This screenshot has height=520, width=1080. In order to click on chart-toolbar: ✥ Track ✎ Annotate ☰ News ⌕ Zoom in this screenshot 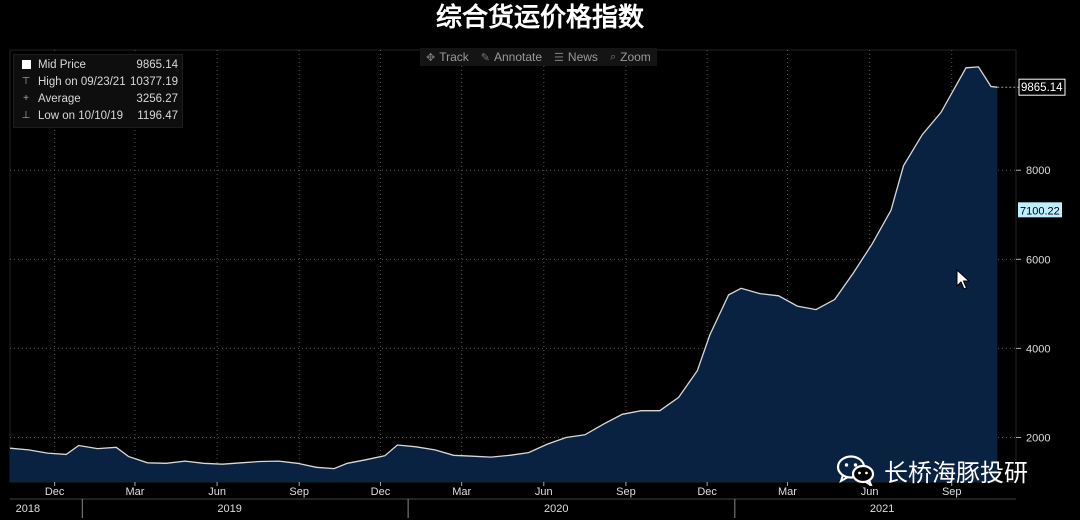, I will do `click(538, 57)`.